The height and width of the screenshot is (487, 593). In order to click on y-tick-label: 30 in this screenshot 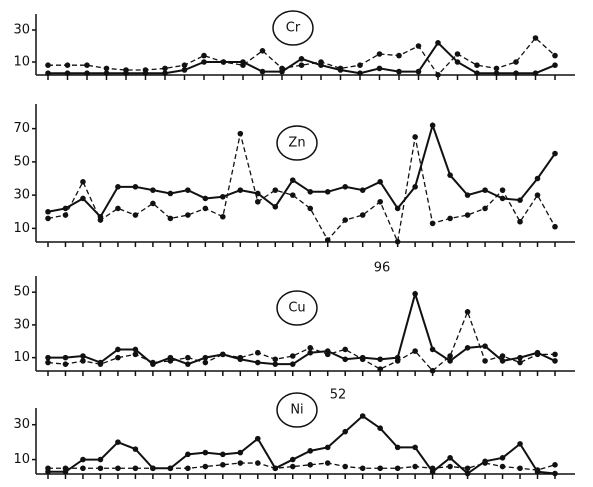, I will do `click(21, 195)`.